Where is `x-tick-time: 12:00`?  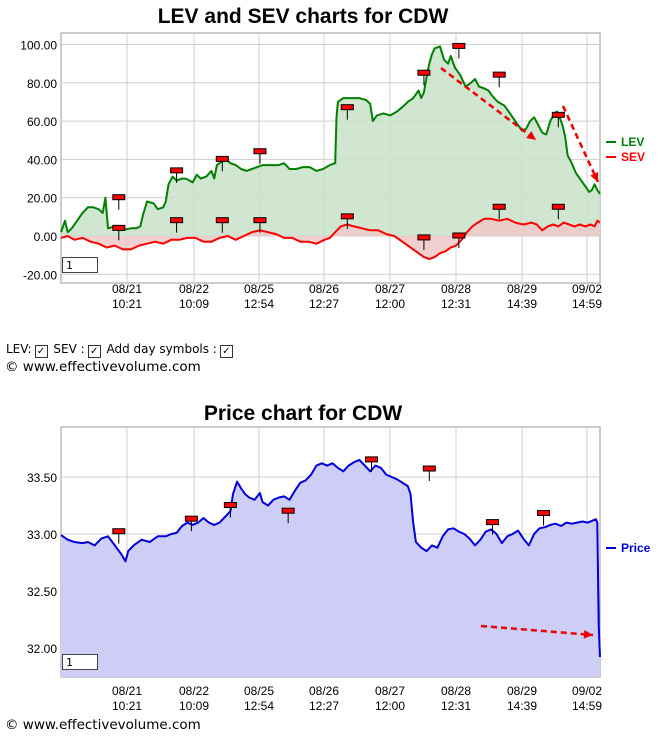
x-tick-time: 12:00 is located at coordinates (390, 706).